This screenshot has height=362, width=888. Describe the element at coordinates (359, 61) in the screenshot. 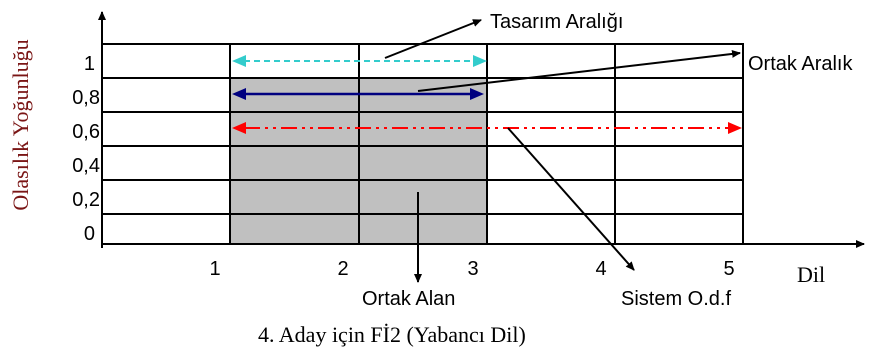

I see `design-range-arrow` at that location.